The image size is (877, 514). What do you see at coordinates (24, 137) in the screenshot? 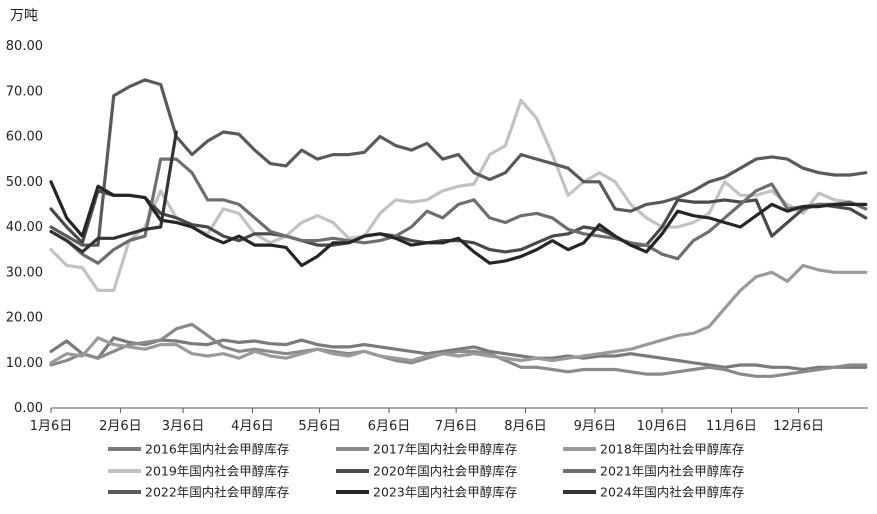
I see `y-tick-label: 60.00` at bounding box center [24, 137].